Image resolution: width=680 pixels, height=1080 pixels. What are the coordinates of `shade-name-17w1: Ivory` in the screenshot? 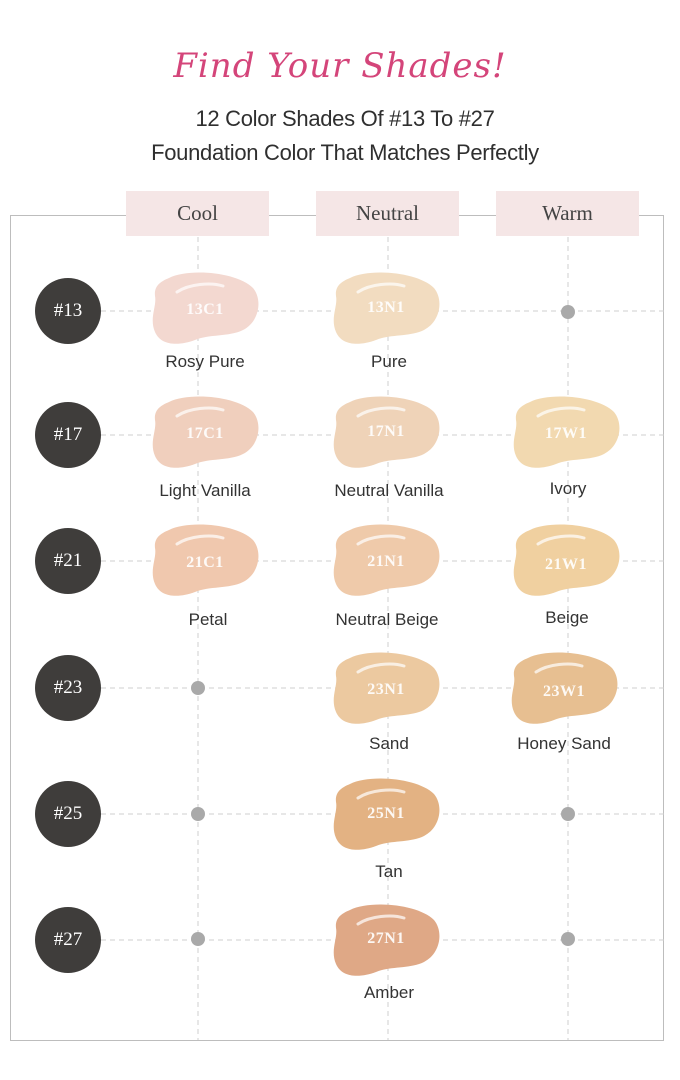 It's located at (568, 488).